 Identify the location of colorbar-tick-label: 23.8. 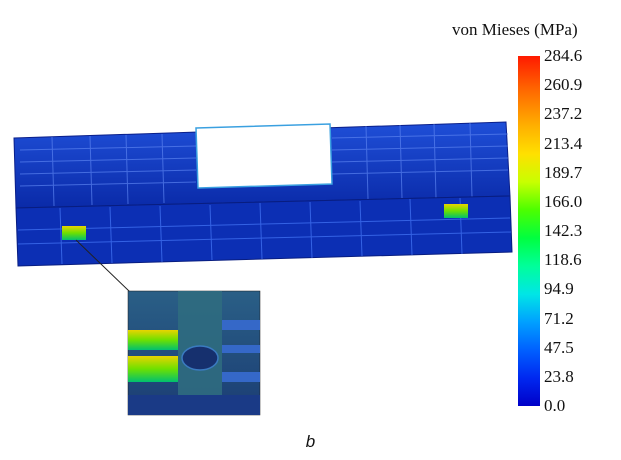
(559, 376).